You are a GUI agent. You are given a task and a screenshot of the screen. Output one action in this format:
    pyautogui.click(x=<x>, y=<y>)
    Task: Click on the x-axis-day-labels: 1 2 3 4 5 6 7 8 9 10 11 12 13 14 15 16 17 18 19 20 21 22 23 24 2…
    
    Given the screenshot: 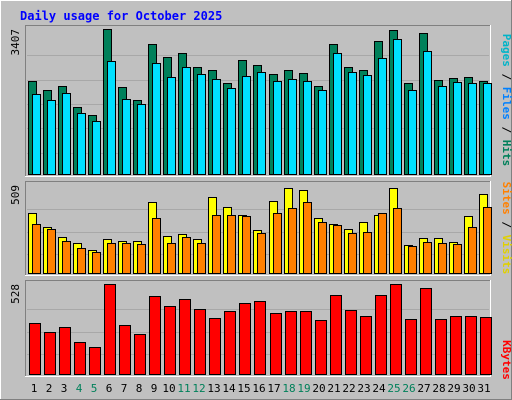 What is the action you would take?
    pyautogui.click(x=261, y=388)
    